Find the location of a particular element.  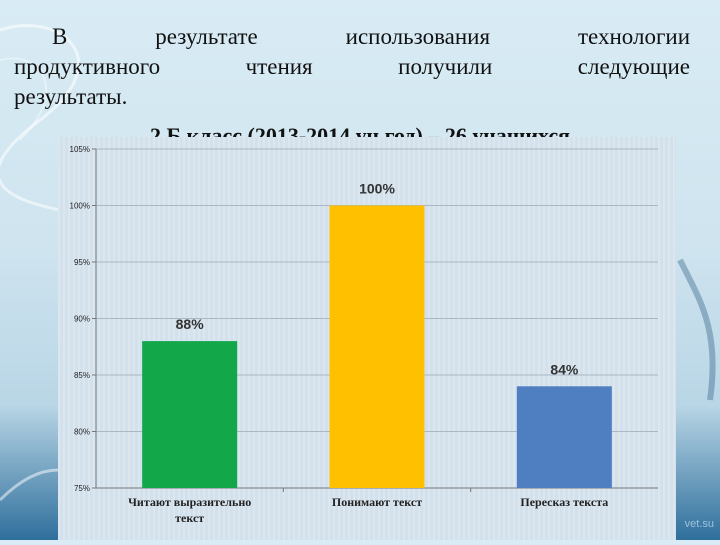

y-tick-label: 80% is located at coordinates (82, 432).